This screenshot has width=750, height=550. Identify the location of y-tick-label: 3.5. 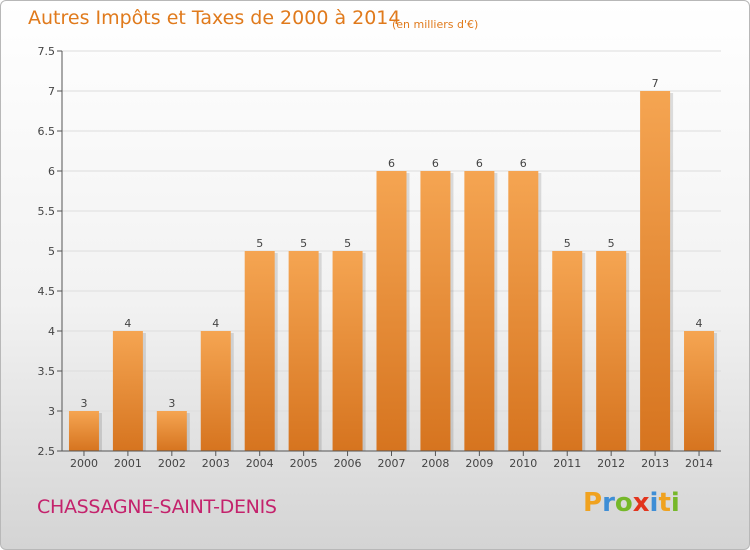
(47, 371).